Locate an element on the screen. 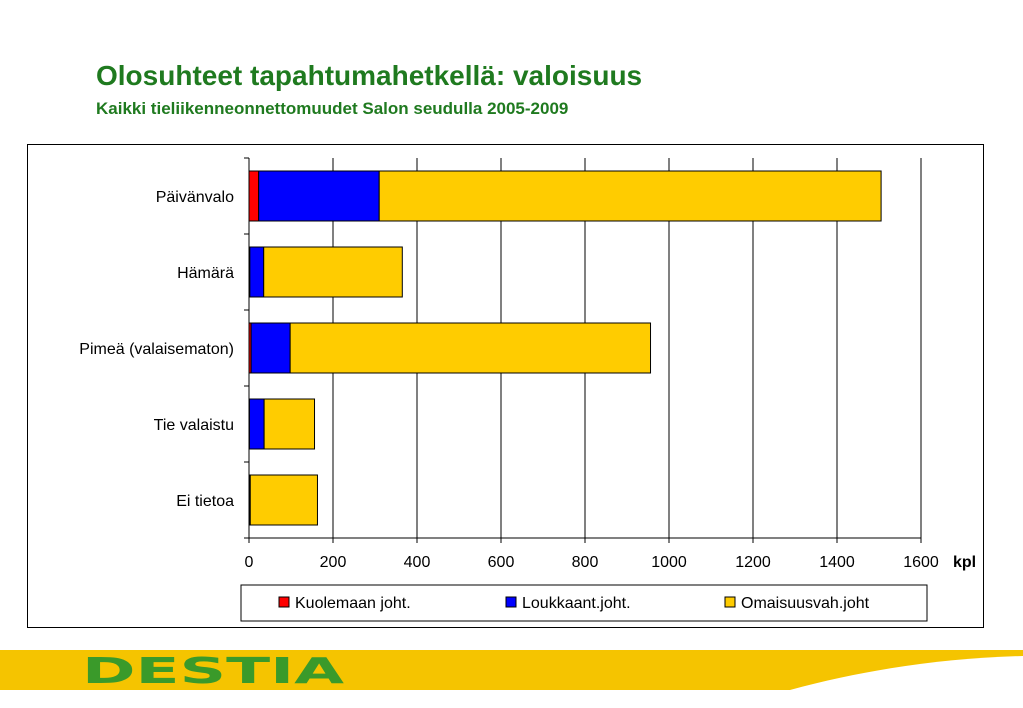  legend-label: Kuolemaan joht. is located at coordinates (353, 603).